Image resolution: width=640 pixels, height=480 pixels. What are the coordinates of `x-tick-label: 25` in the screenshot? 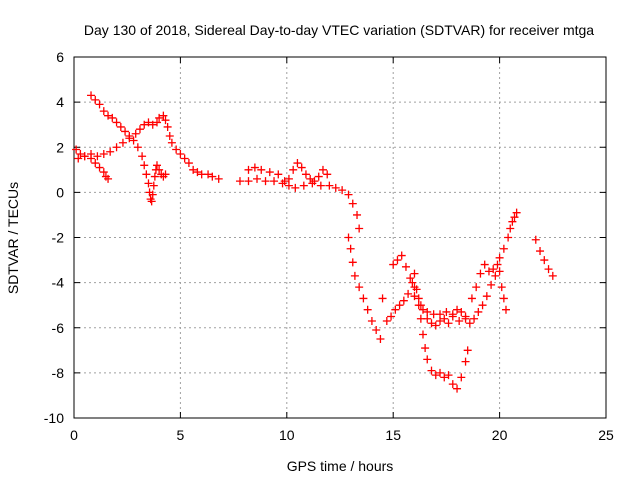 It's located at (606, 435).